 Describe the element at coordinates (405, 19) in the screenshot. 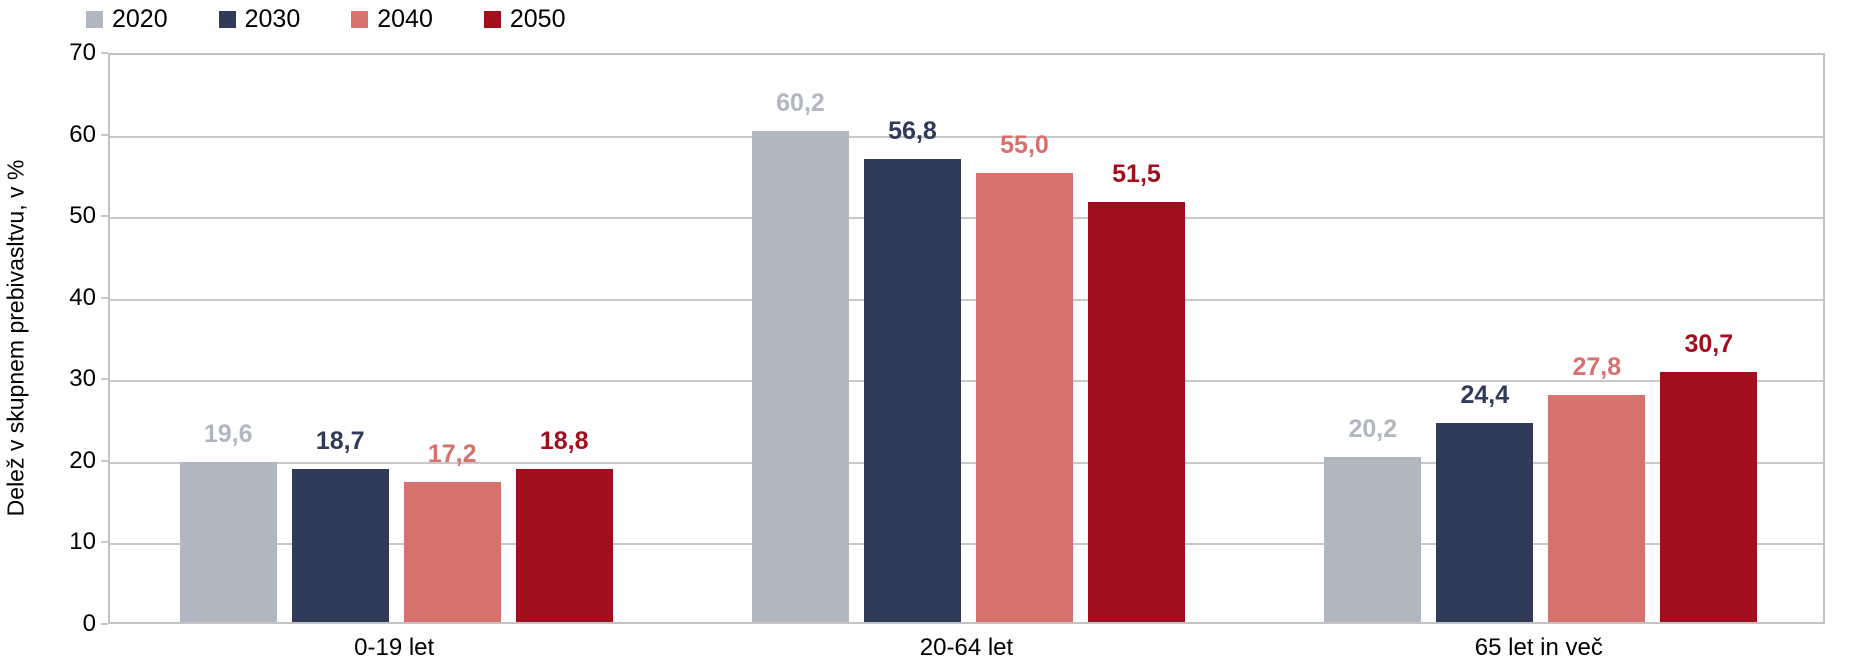

I see `legend-label: 2040` at that location.